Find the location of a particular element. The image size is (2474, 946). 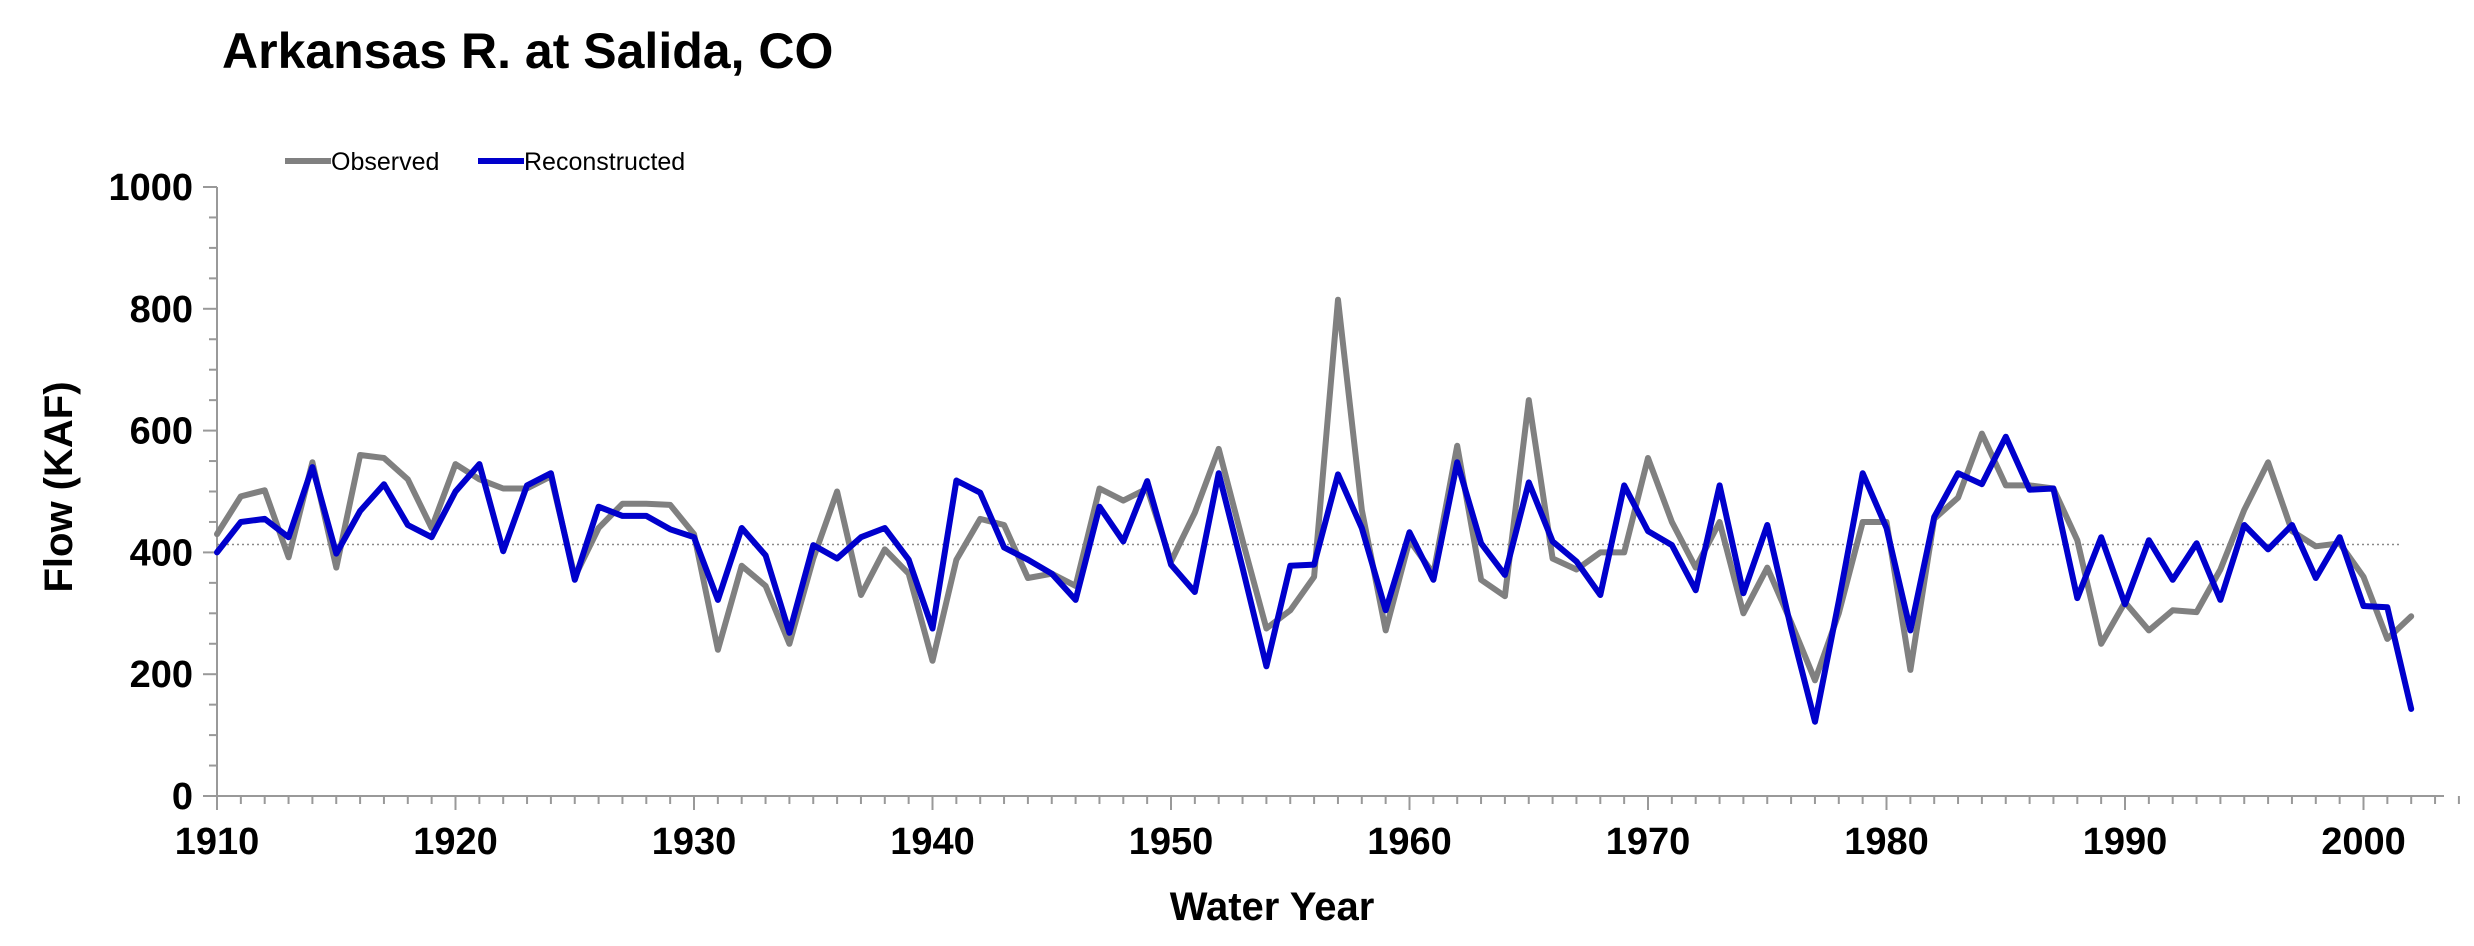

x-tick-label: 1940 is located at coordinates (932, 842).